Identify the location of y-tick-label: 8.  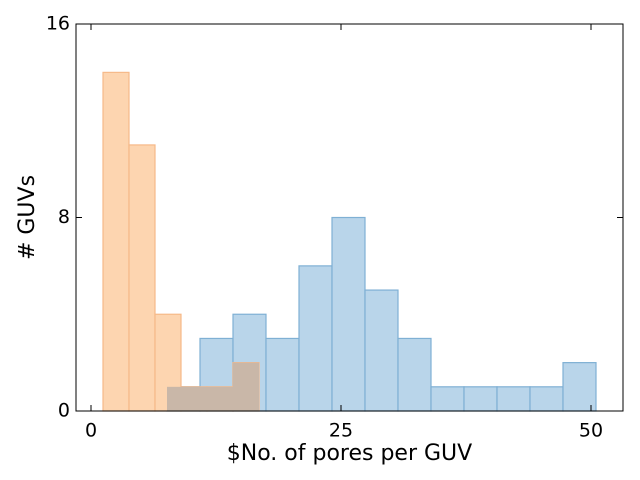
(64, 217).